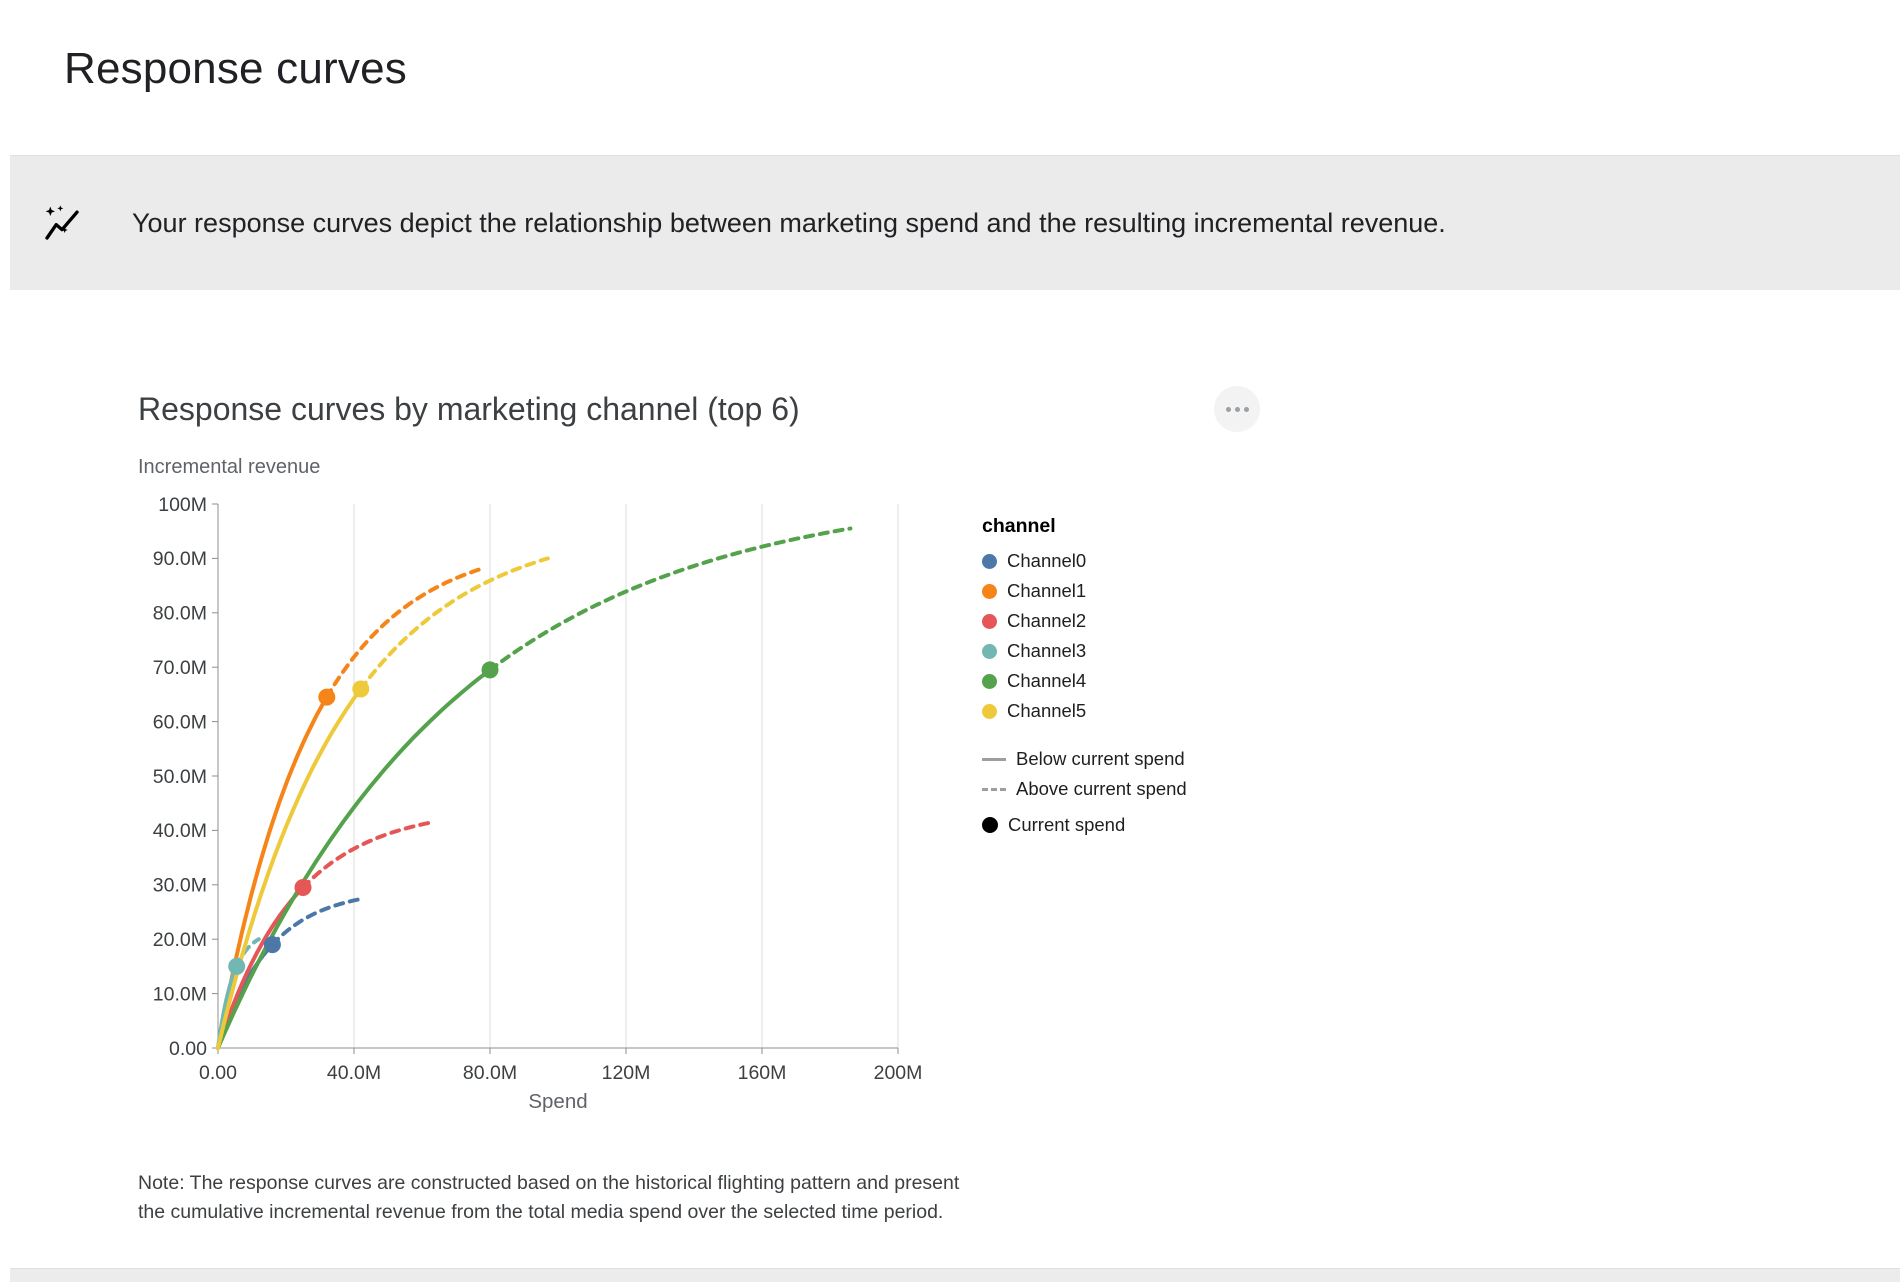 The image size is (1900, 1282). Describe the element at coordinates (762, 1073) in the screenshot. I see `svg-text: 160M` at that location.